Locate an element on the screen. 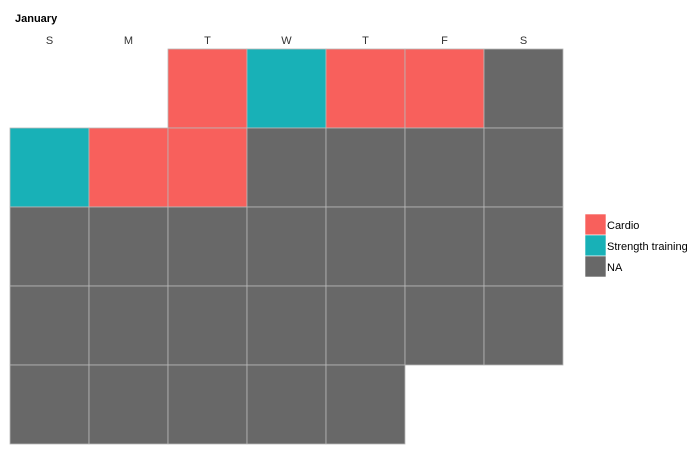 This screenshot has height=450, width=700. weekday-label: F is located at coordinates (444, 41).